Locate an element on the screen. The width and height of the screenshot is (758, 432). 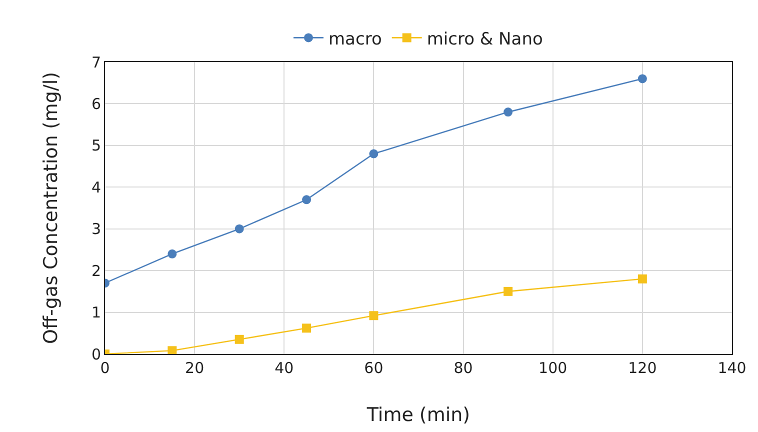
y-tick-label: 0 is located at coordinates (96, 354).